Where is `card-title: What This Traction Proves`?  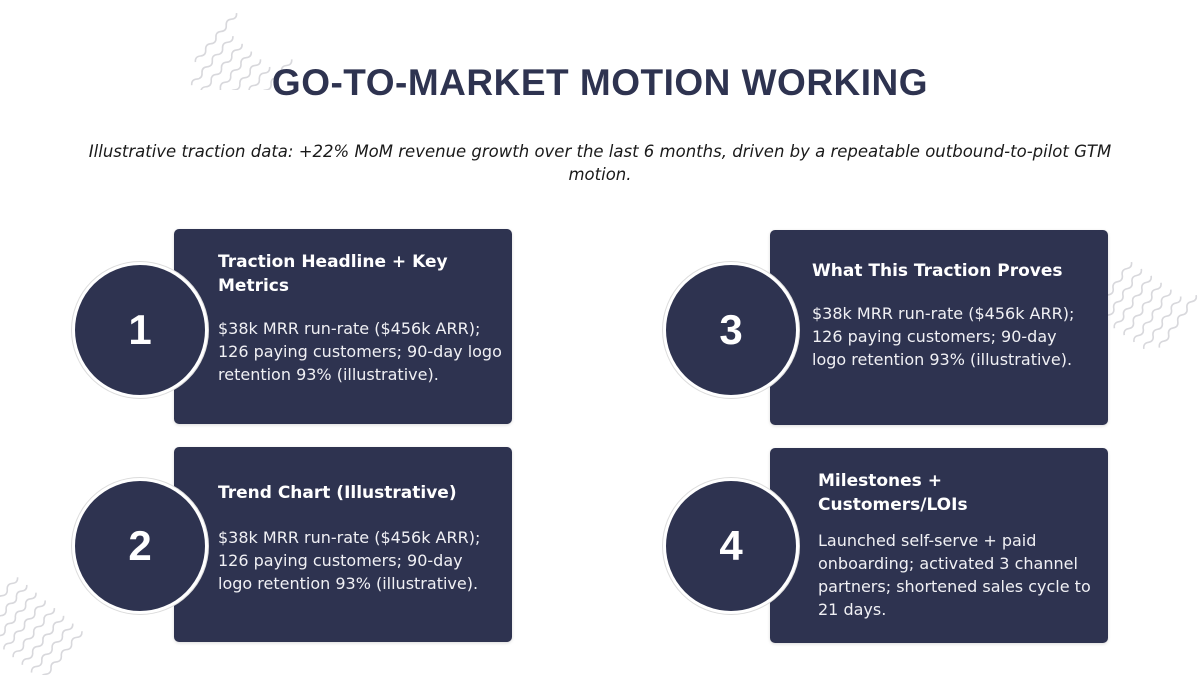 card-title: What This Traction Proves is located at coordinates (937, 271).